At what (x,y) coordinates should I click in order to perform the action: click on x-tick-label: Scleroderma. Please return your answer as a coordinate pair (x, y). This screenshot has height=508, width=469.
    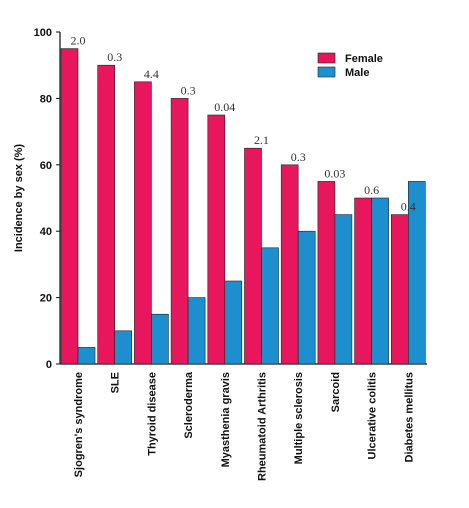
    Looking at the image, I should click on (189, 405).